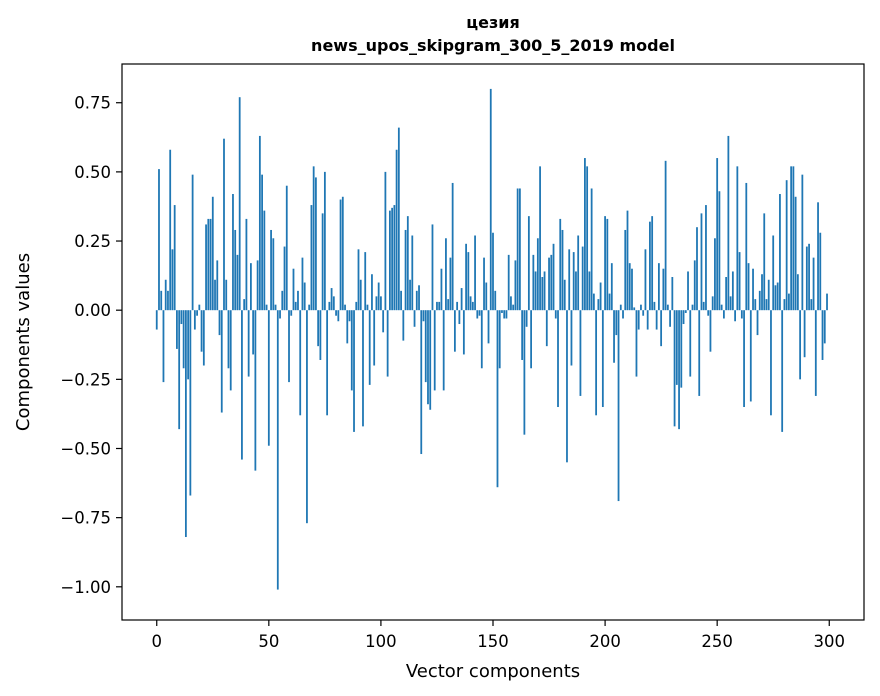 This screenshot has height=696, width=880. I want to click on y-tick-label: 0.75, so click(92, 103).